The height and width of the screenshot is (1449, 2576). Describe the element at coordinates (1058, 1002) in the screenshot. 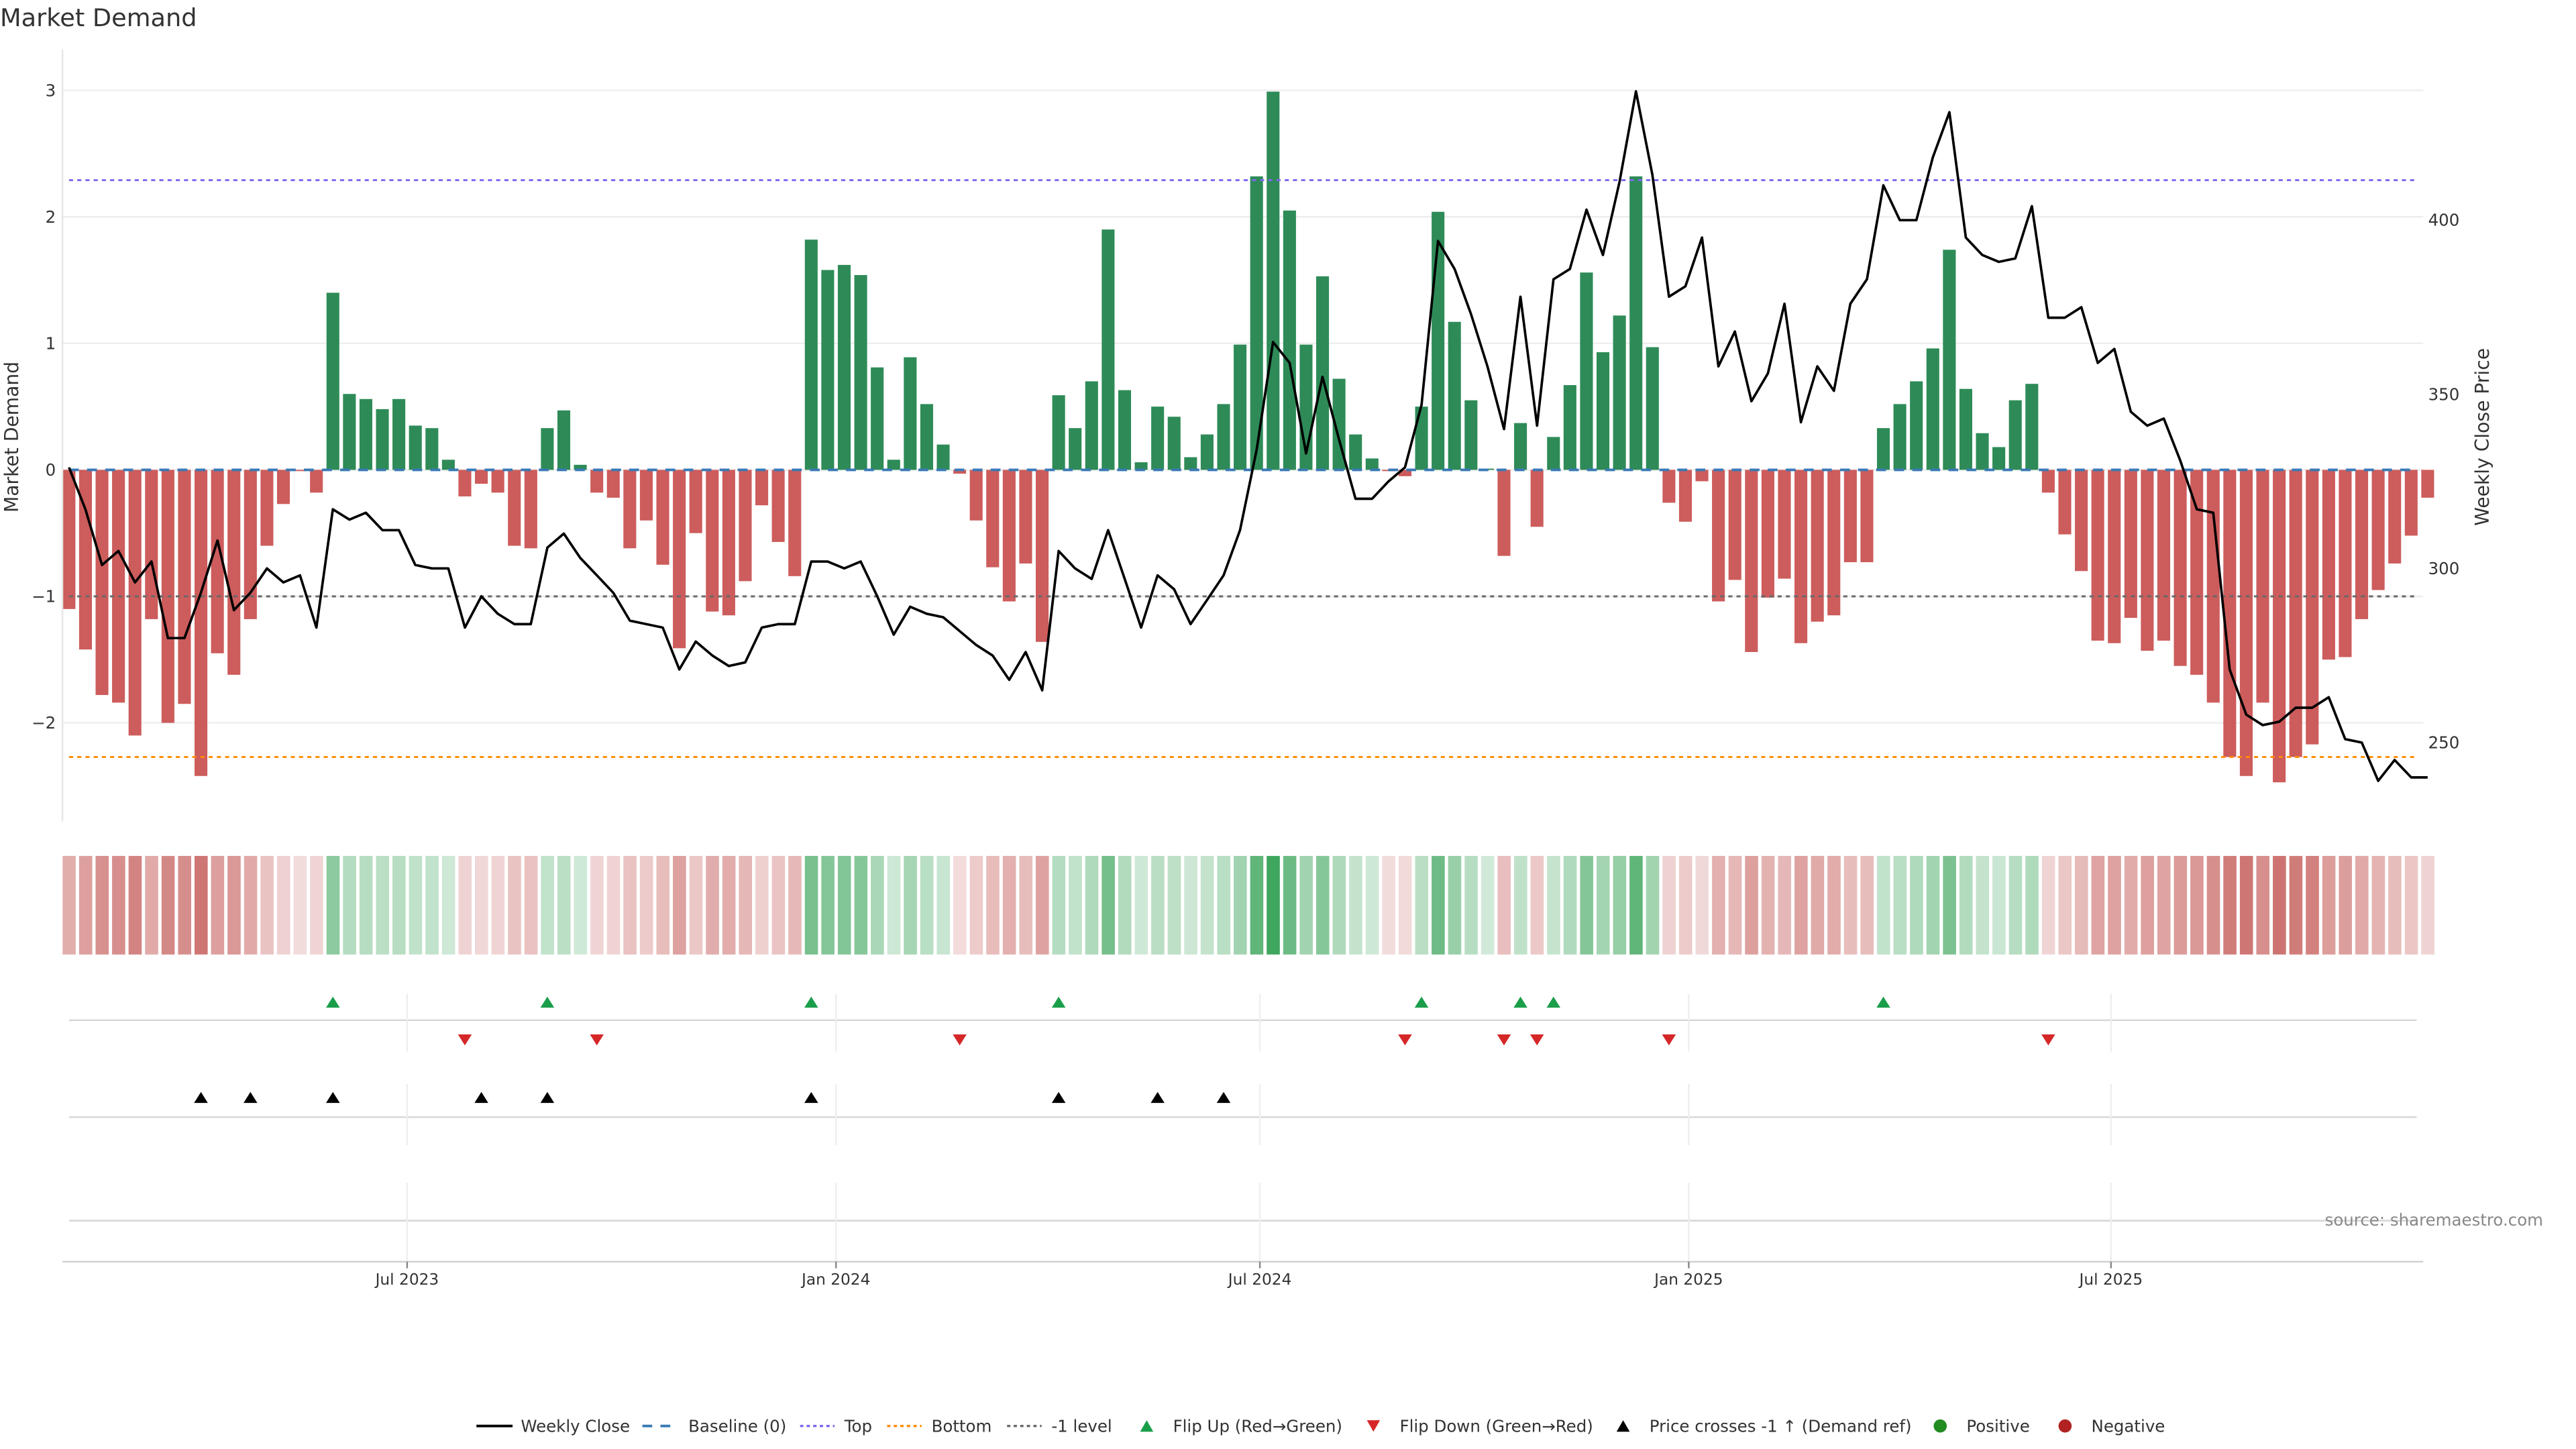

I see `flip-up-marker` at that location.